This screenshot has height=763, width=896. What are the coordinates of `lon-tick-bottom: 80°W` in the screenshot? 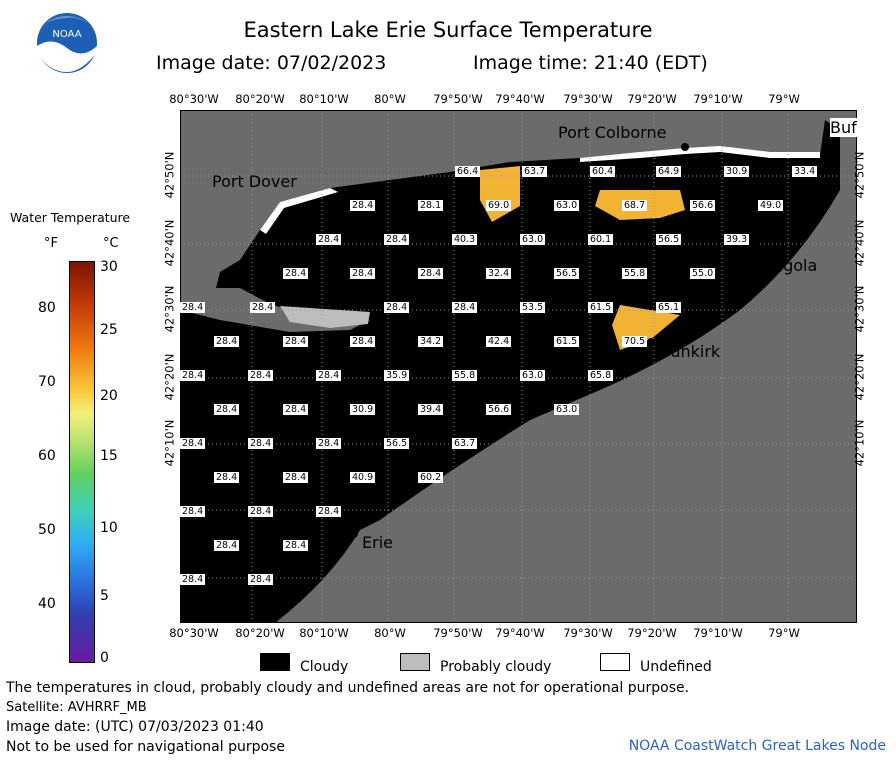 It's located at (390, 633).